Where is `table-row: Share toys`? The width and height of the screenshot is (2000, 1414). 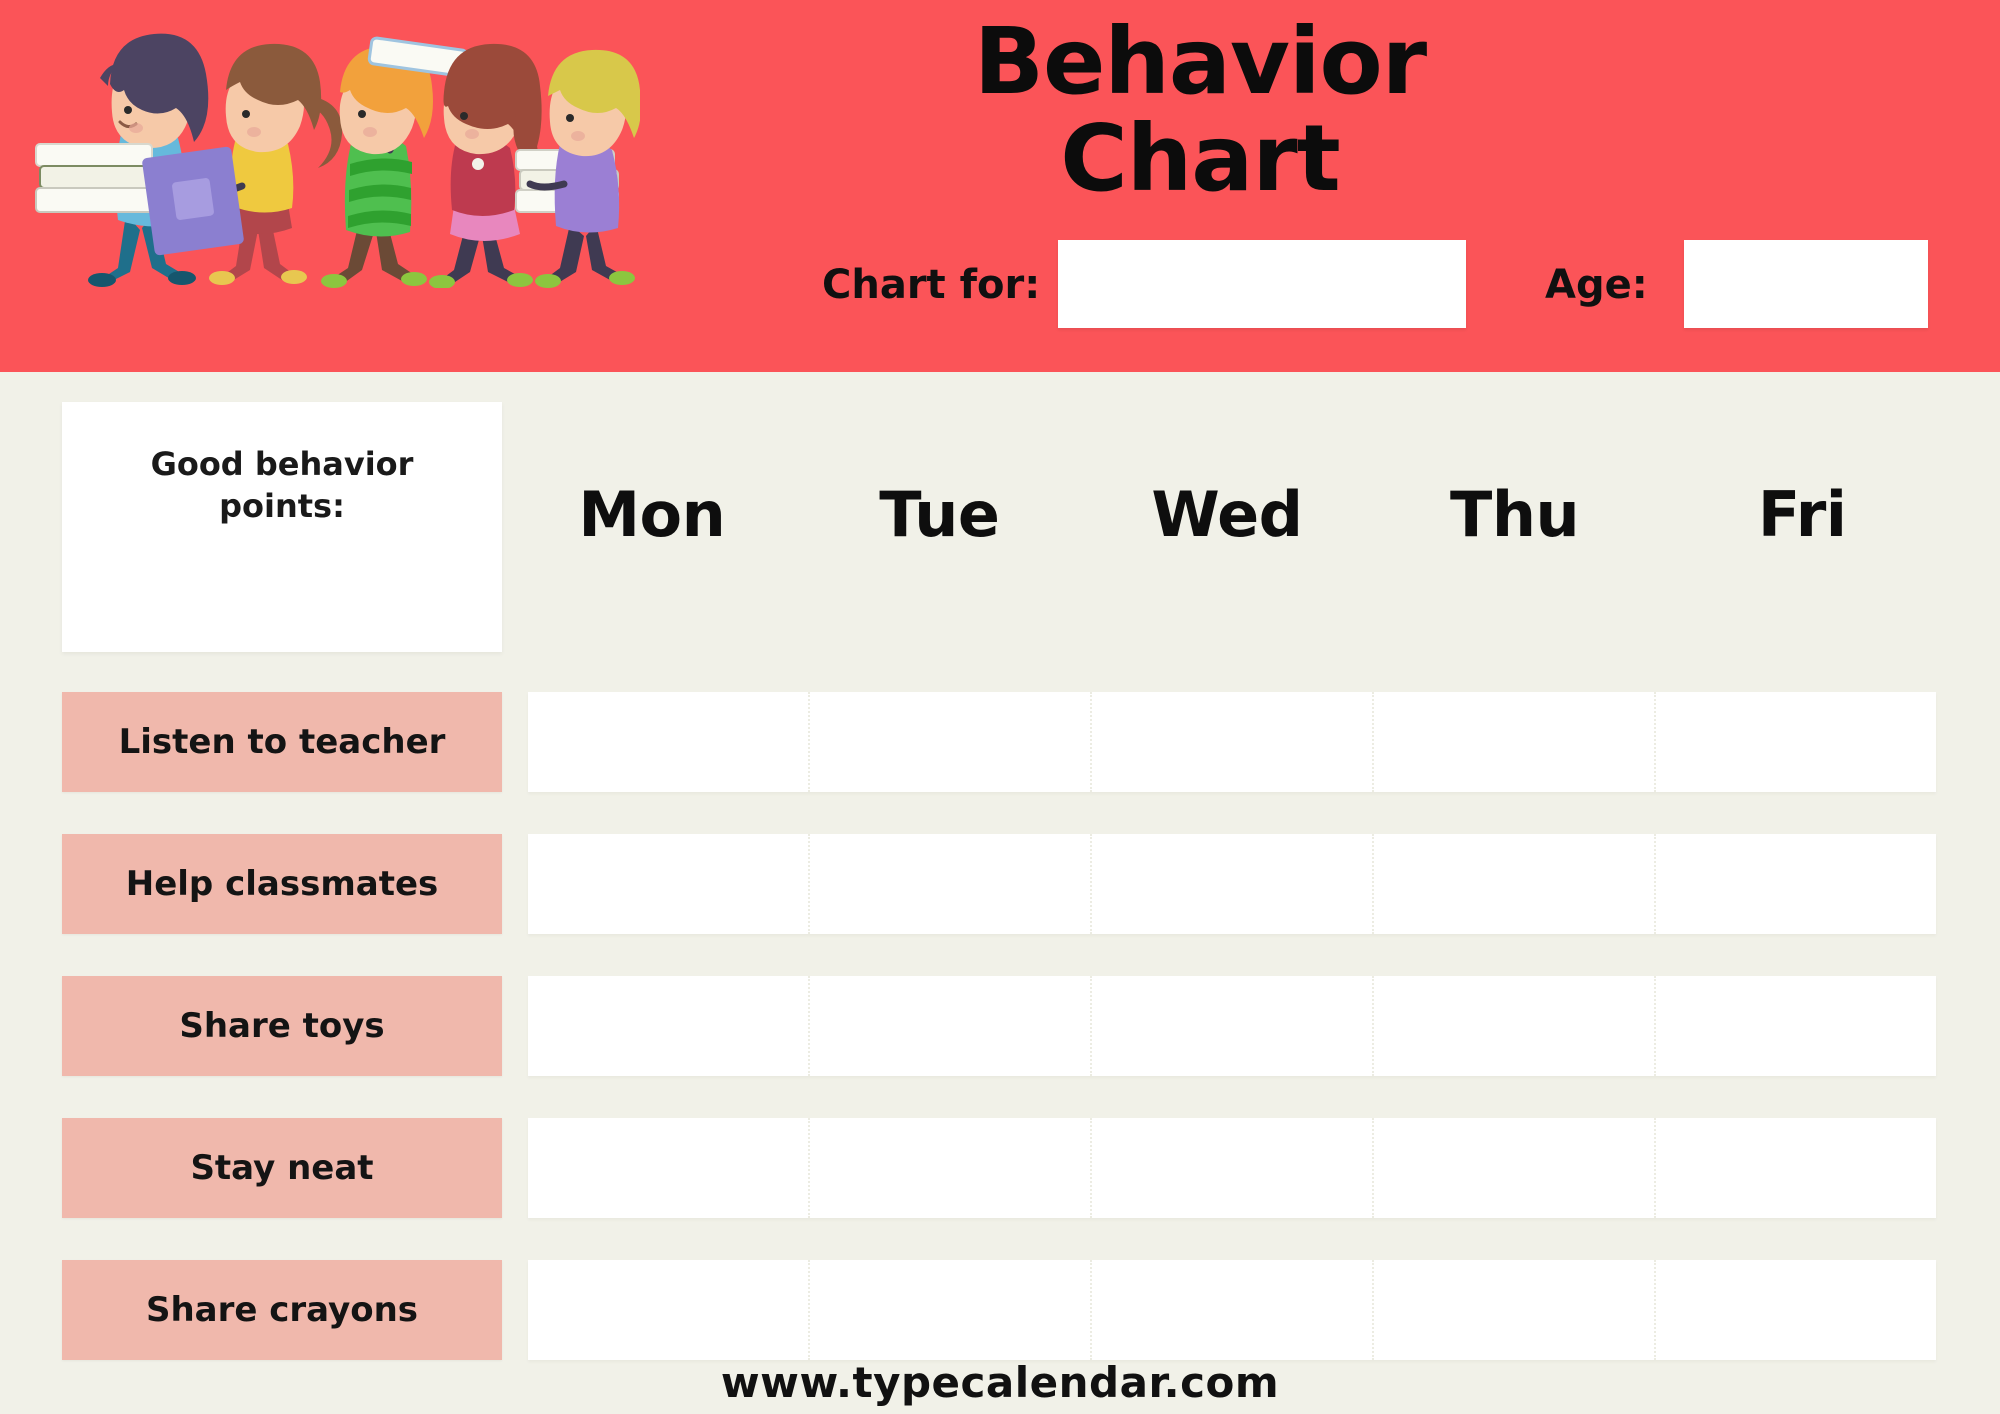 table-row: Share toys is located at coordinates (1000, 1026).